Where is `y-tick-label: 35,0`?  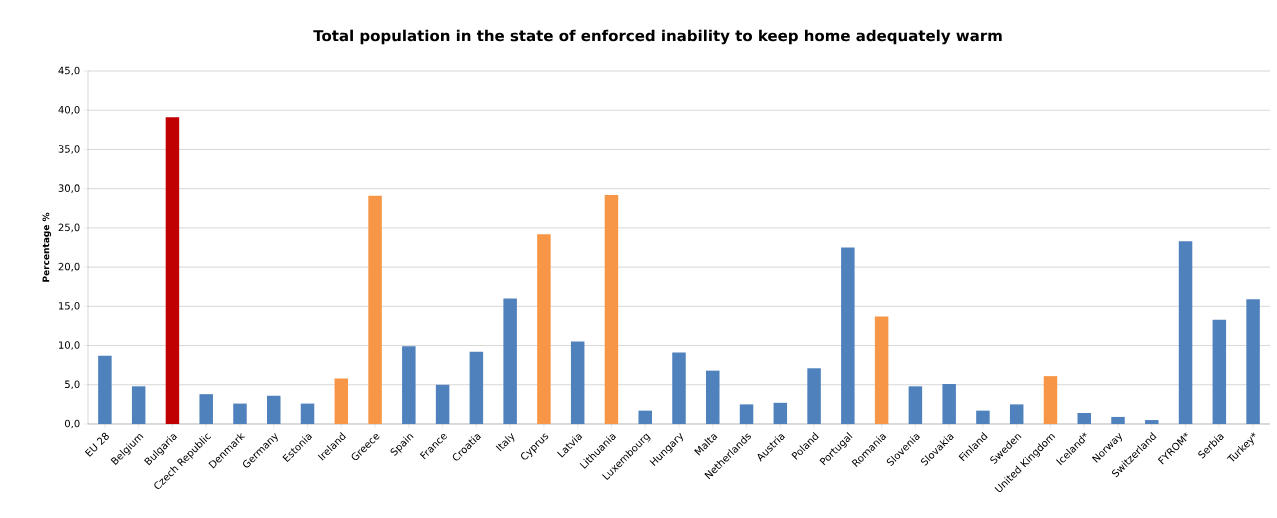 y-tick-label: 35,0 is located at coordinates (69, 149).